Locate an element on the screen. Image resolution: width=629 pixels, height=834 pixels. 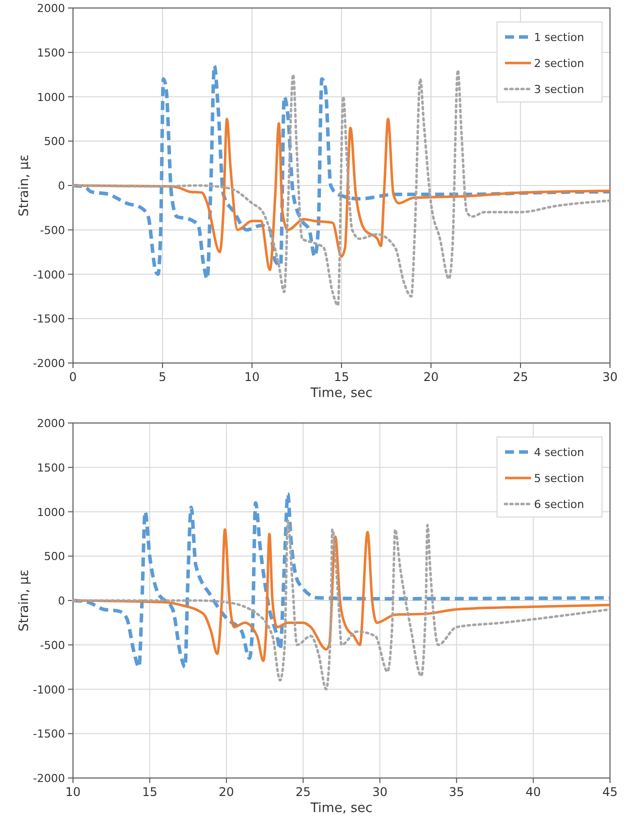
legend-label: 2 section is located at coordinates (559, 63).